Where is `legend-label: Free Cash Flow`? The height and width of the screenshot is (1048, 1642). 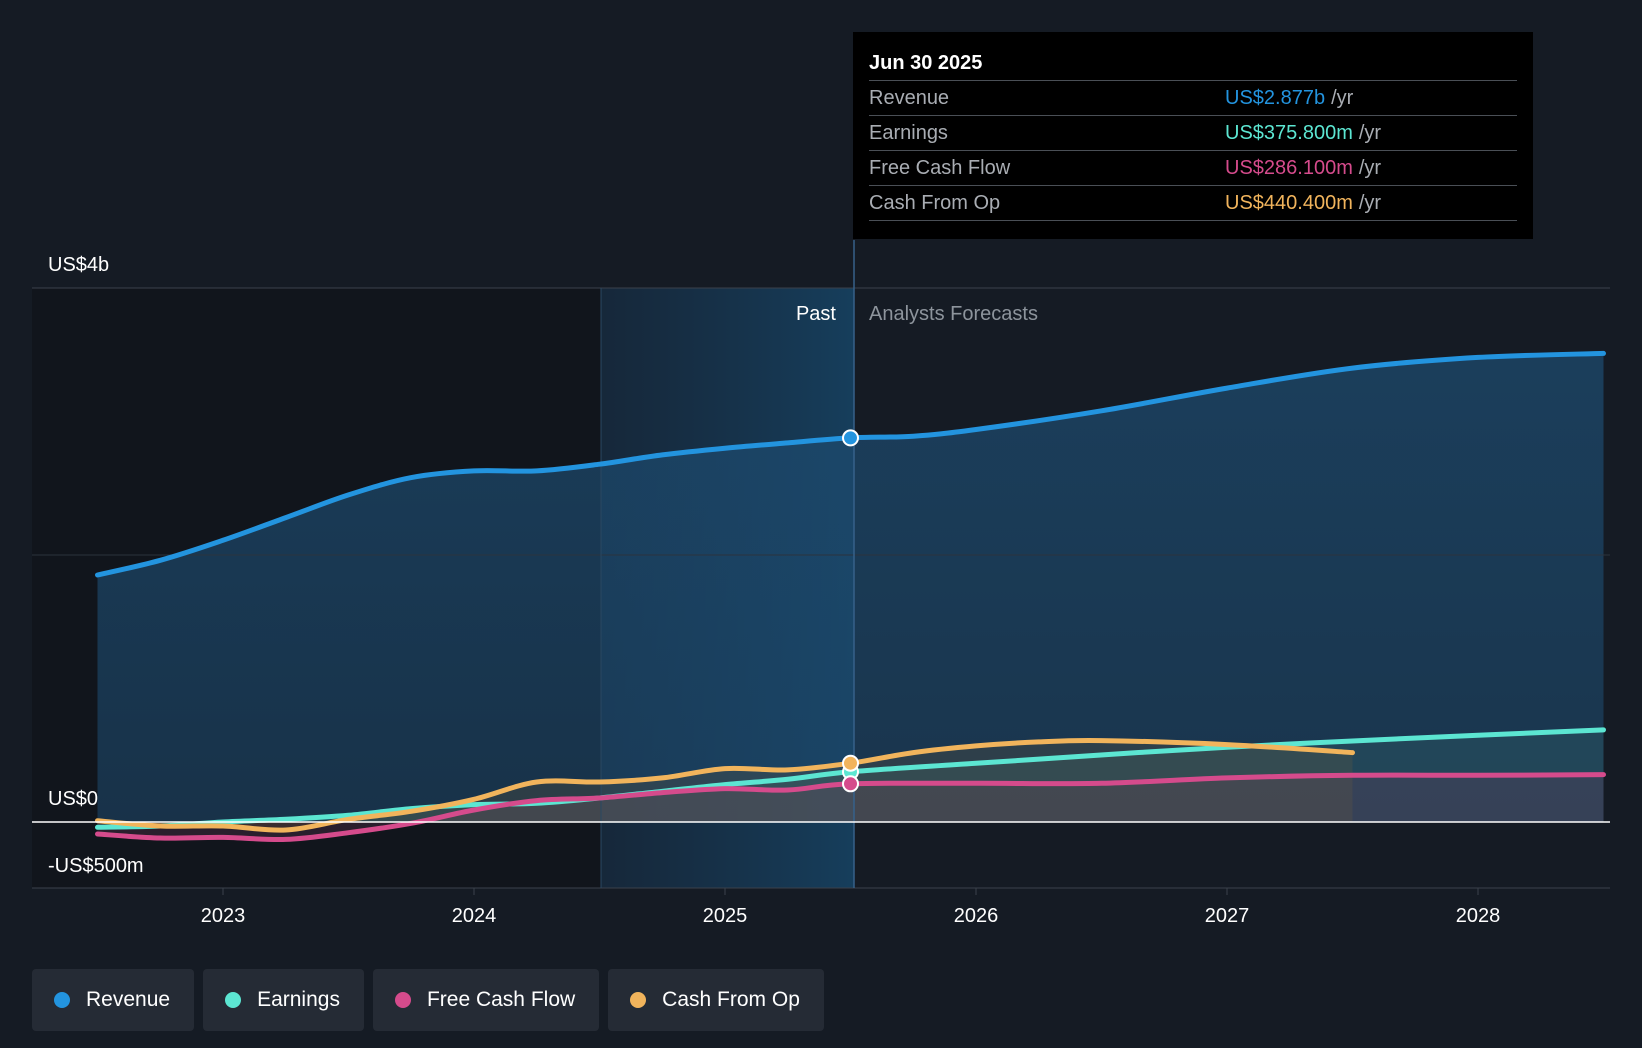 legend-label: Free Cash Flow is located at coordinates (501, 999).